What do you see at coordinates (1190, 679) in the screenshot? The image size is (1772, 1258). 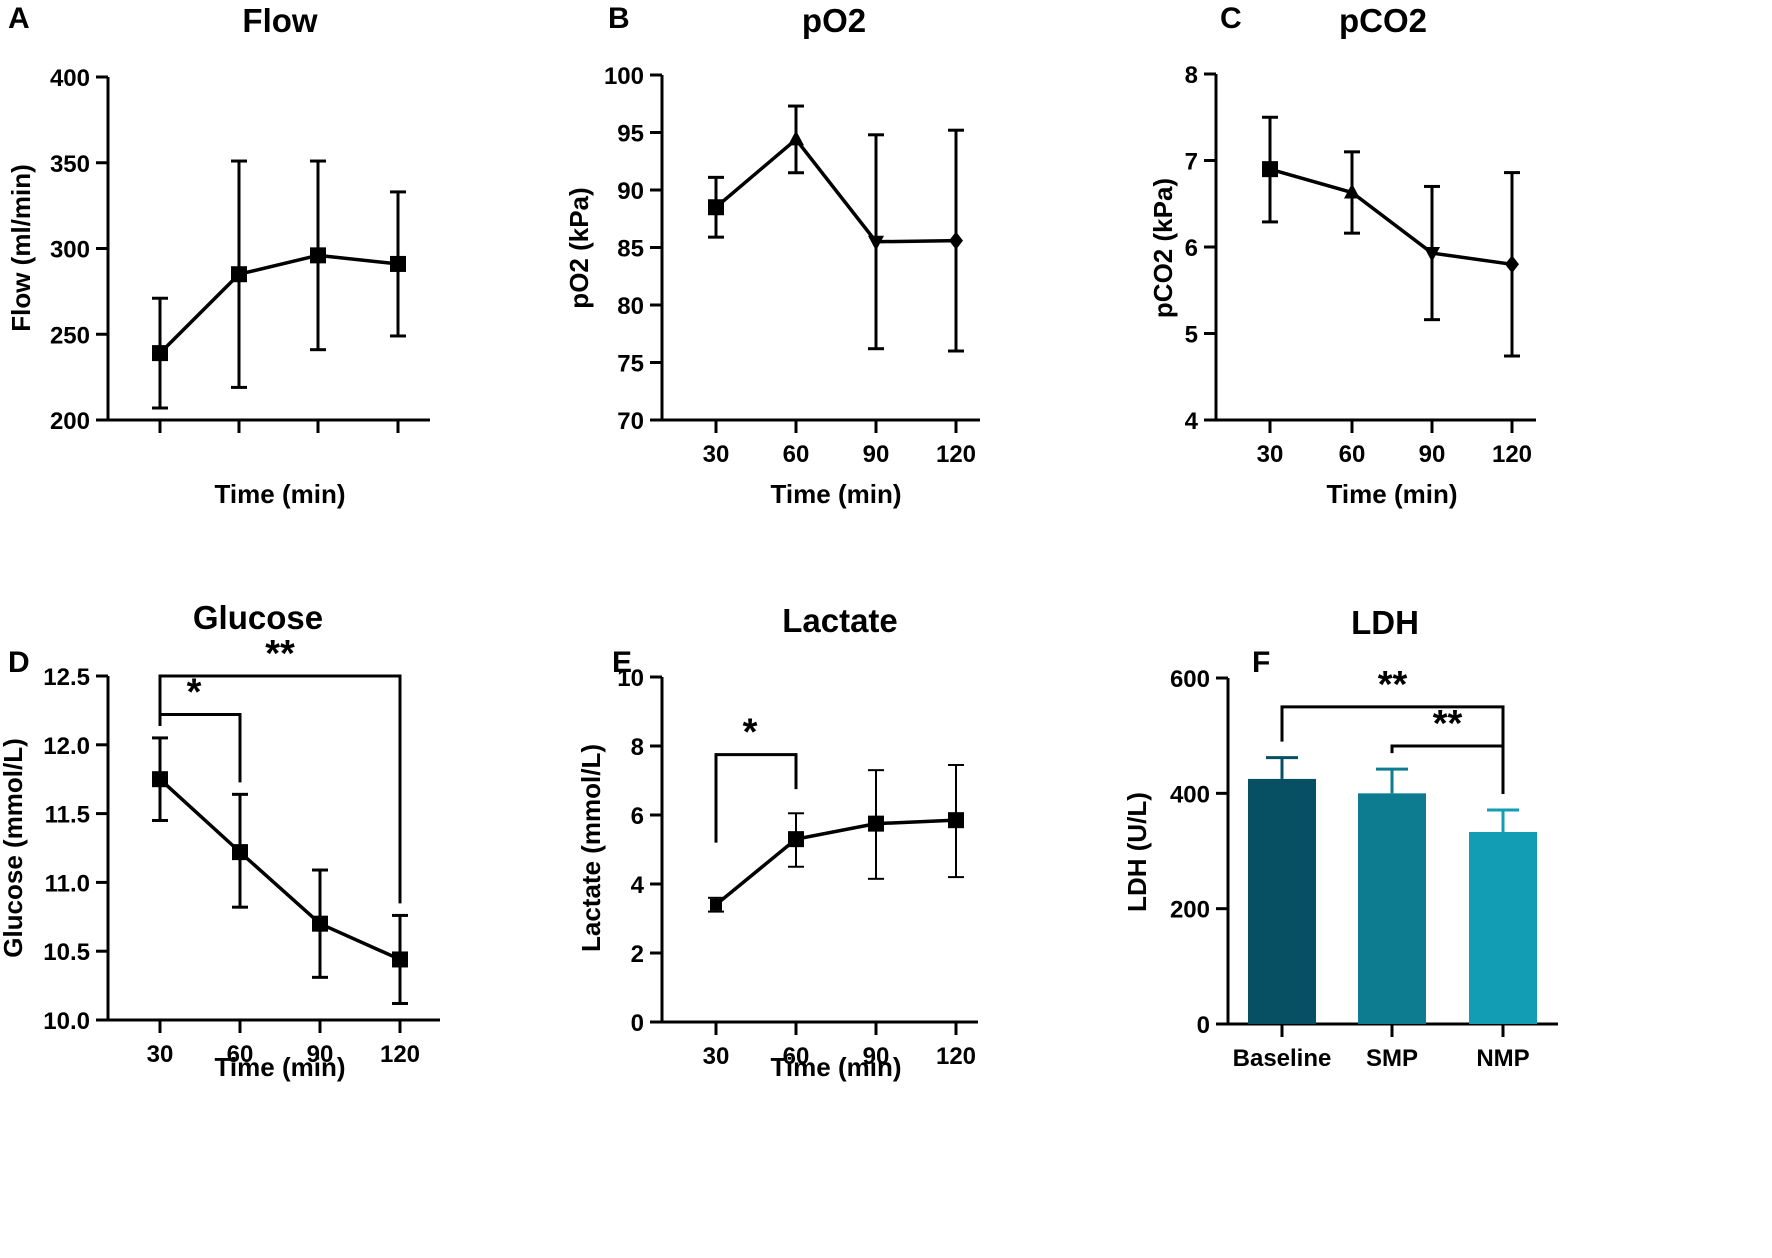 I see `y-tick-label: 600` at bounding box center [1190, 679].